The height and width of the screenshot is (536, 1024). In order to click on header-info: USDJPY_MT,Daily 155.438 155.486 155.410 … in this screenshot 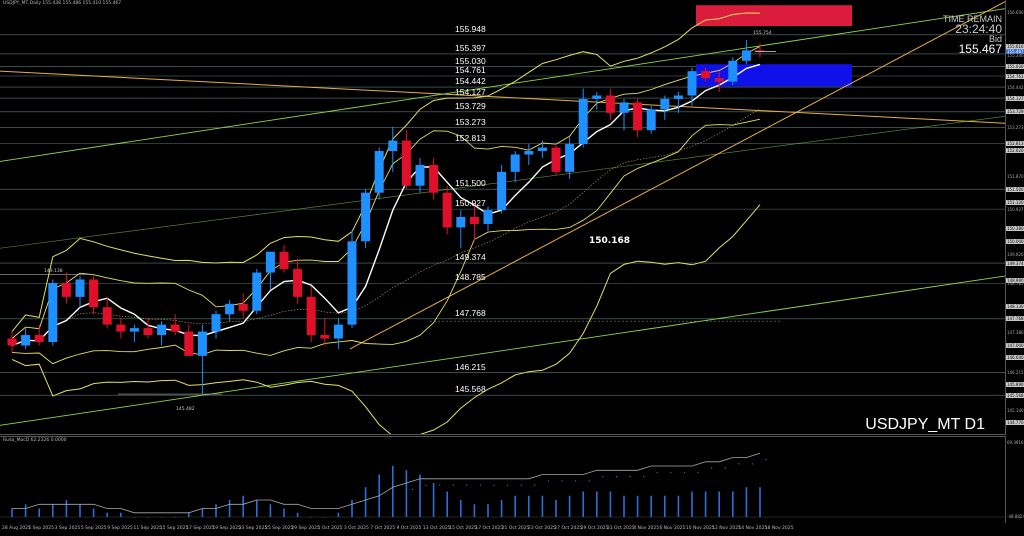, I will do `click(62, 3)`.